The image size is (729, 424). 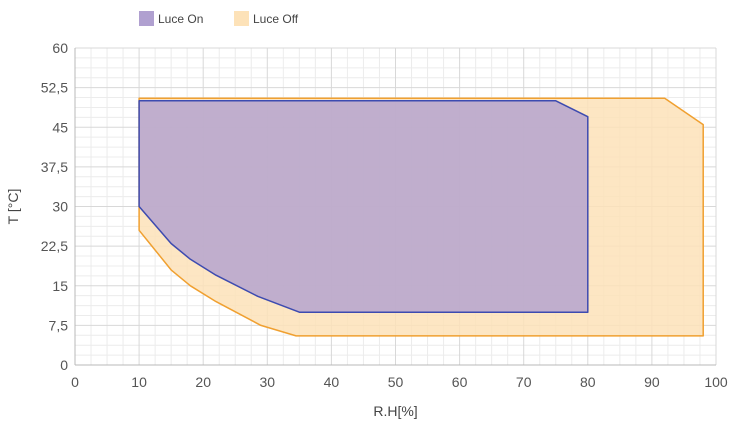 I want to click on x-tick-label: 80, so click(x=588, y=382).